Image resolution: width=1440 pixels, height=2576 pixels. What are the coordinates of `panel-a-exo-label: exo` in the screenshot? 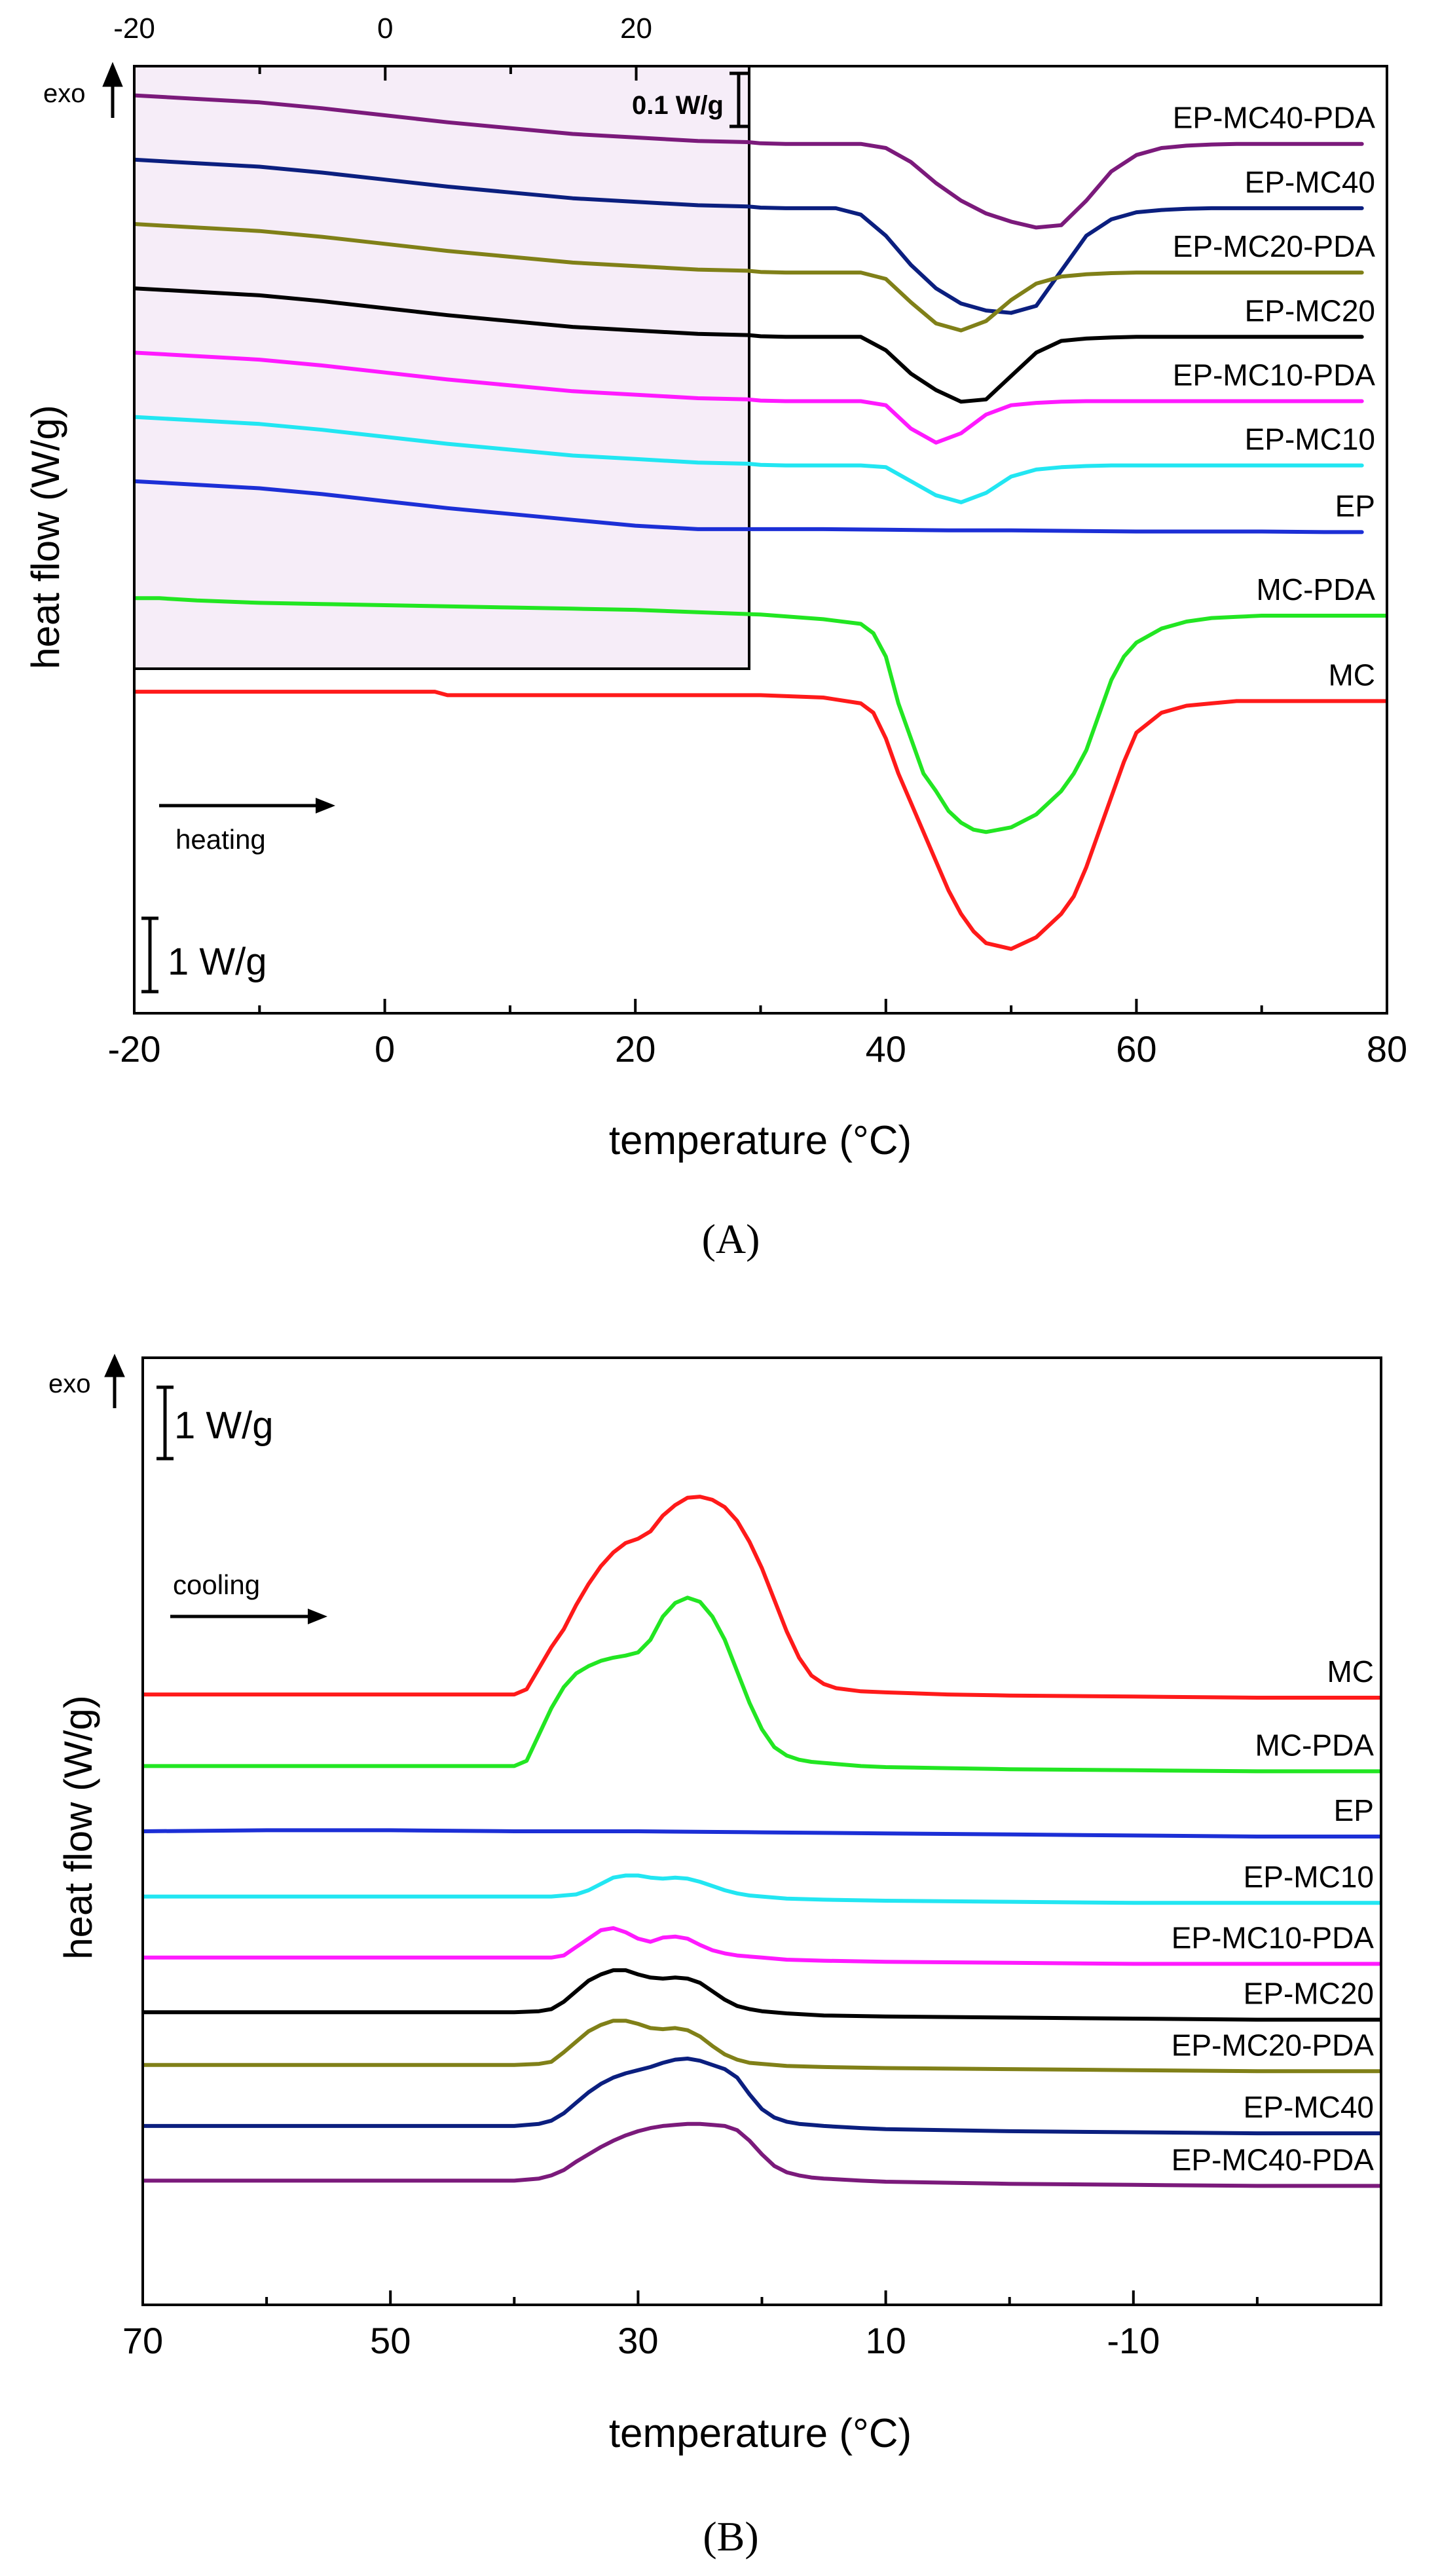 It's located at (64, 93).